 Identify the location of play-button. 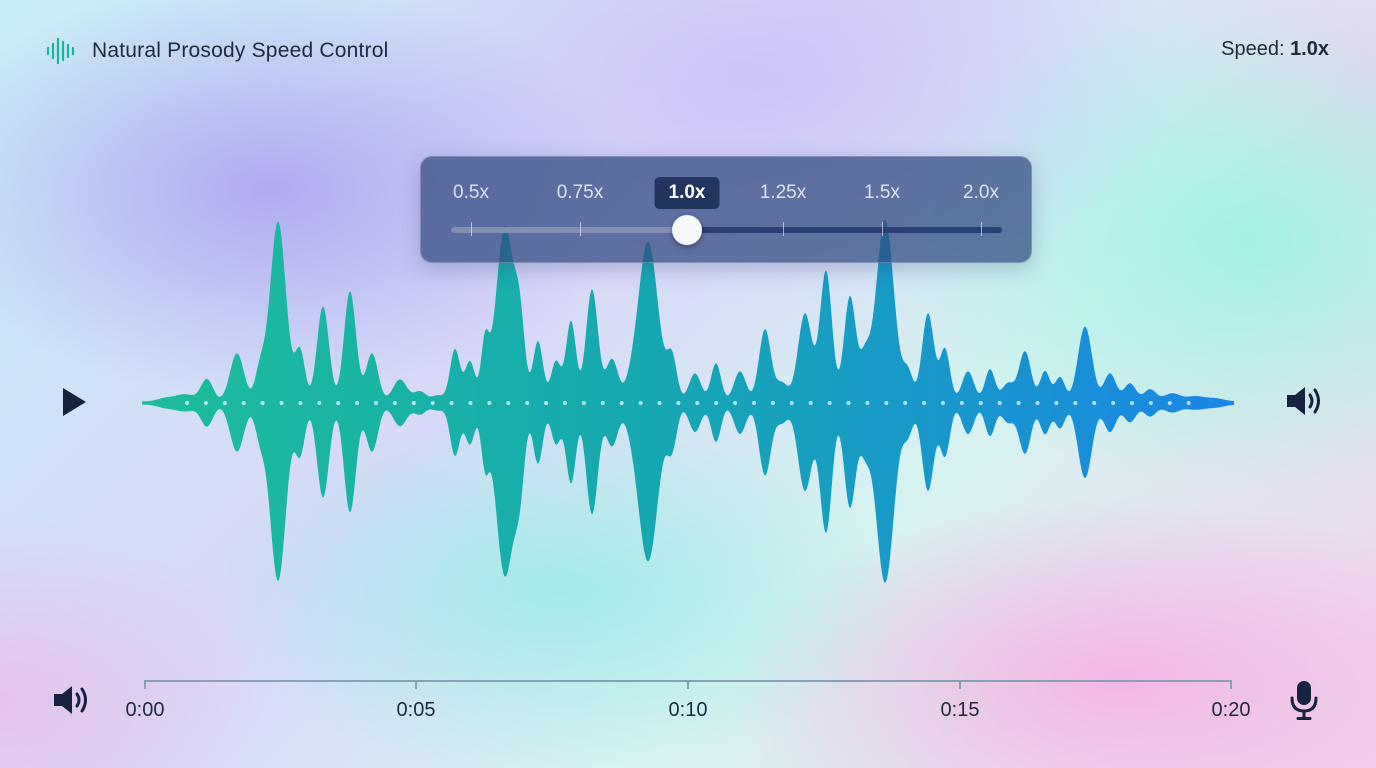
(75, 402).